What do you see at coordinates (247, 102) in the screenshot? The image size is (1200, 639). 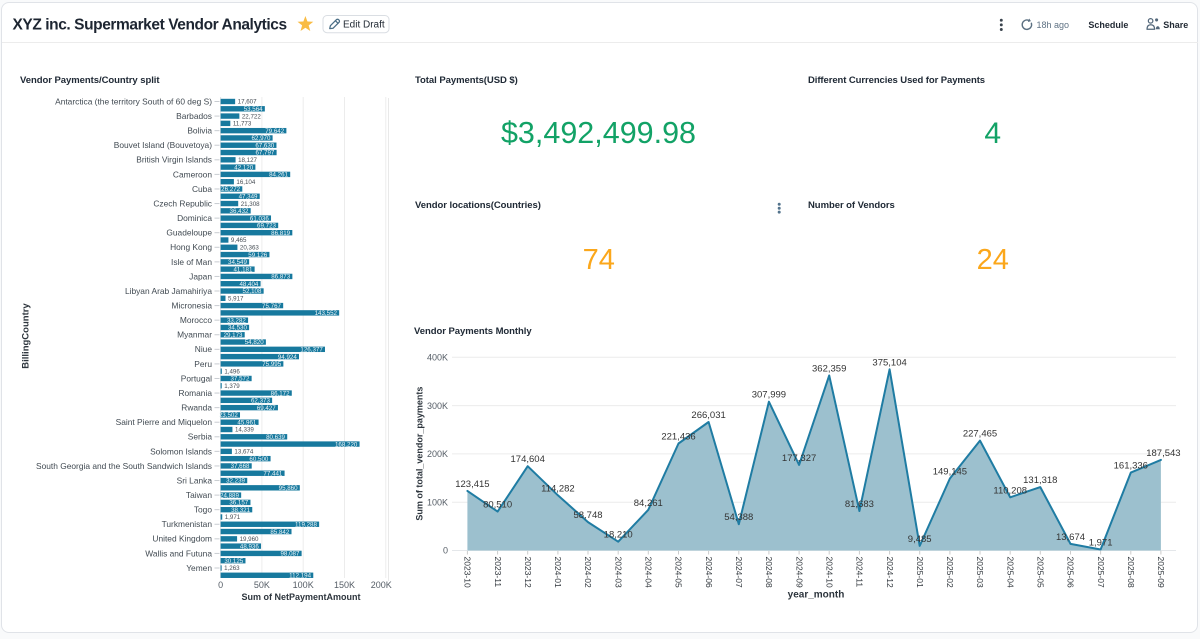 I see `svg-text: 17,607` at bounding box center [247, 102].